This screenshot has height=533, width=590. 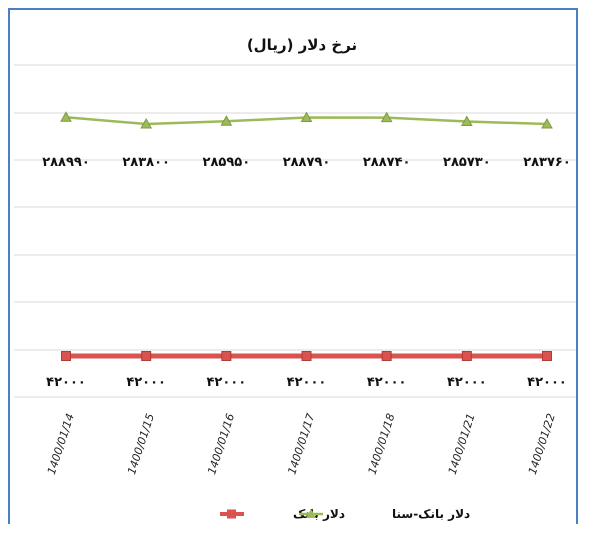 I want to click on legend-label-bank-sana: دلار بانک-سنا, so click(x=431, y=514).